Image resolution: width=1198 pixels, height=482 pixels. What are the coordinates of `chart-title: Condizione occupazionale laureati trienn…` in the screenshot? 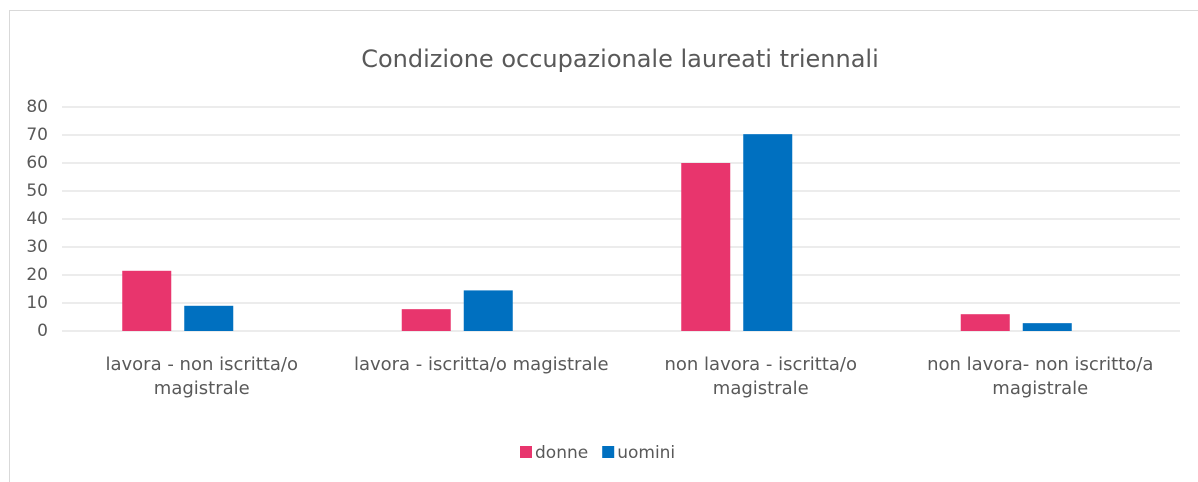 It's located at (620, 59).